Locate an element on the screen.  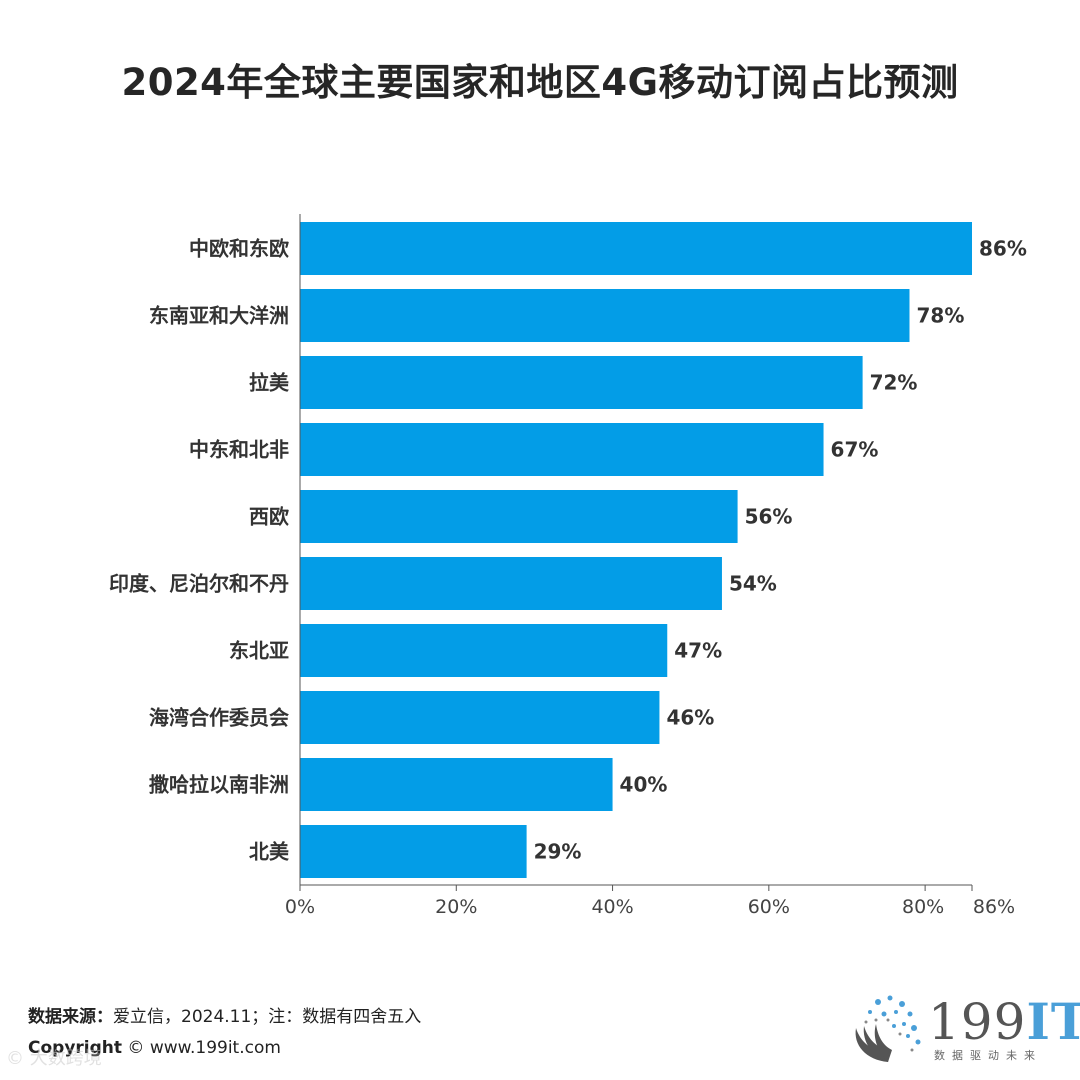
x-tick-label: 60% is located at coordinates (769, 907).